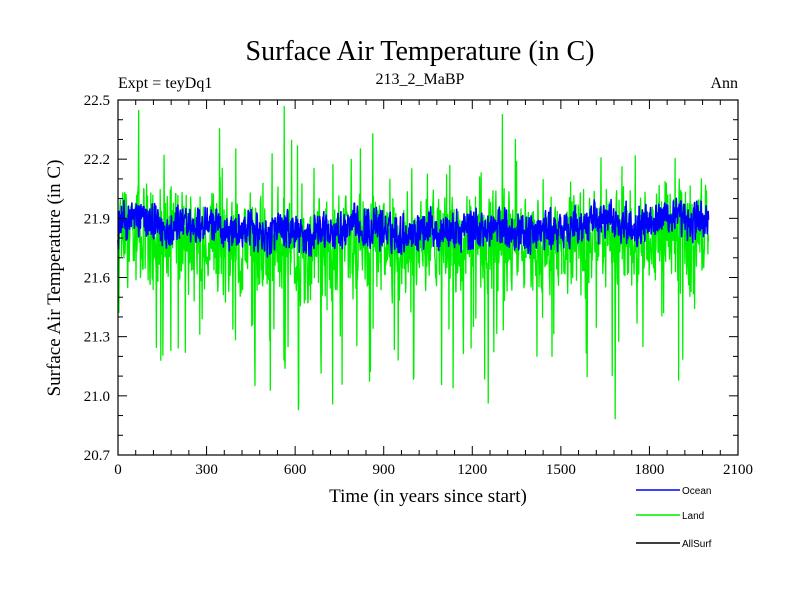  I want to click on subtitle-center: 213_2_MaBP, so click(420, 79).